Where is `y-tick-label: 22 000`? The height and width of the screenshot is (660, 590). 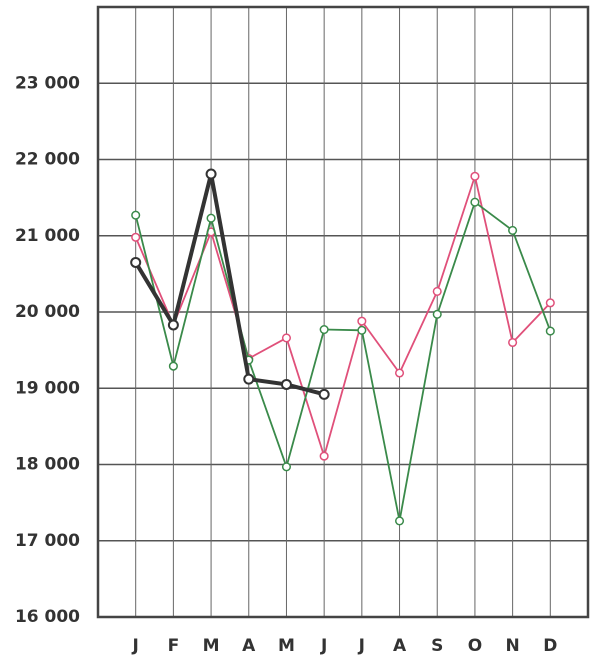 y-tick-label: 22 000 is located at coordinates (47, 160).